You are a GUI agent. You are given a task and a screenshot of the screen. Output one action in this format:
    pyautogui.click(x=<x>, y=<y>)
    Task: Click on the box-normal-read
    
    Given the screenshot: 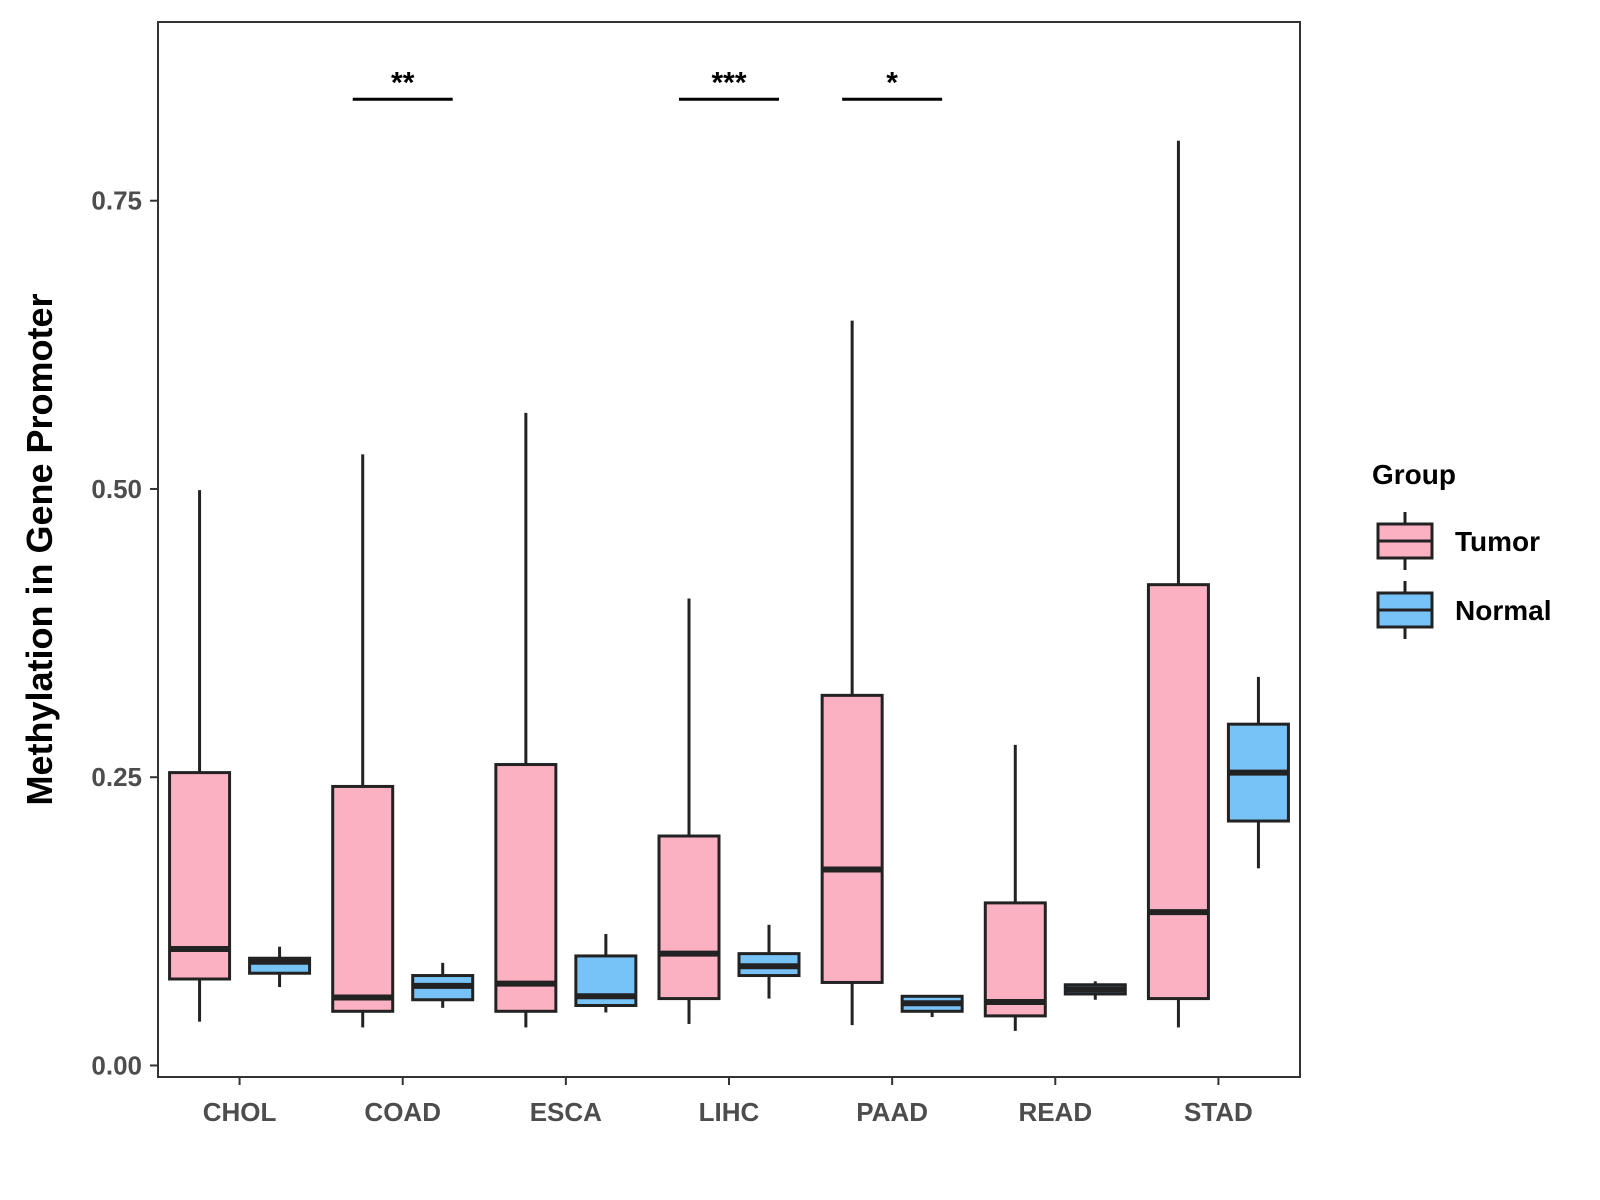 What is the action you would take?
    pyautogui.click(x=1095, y=990)
    